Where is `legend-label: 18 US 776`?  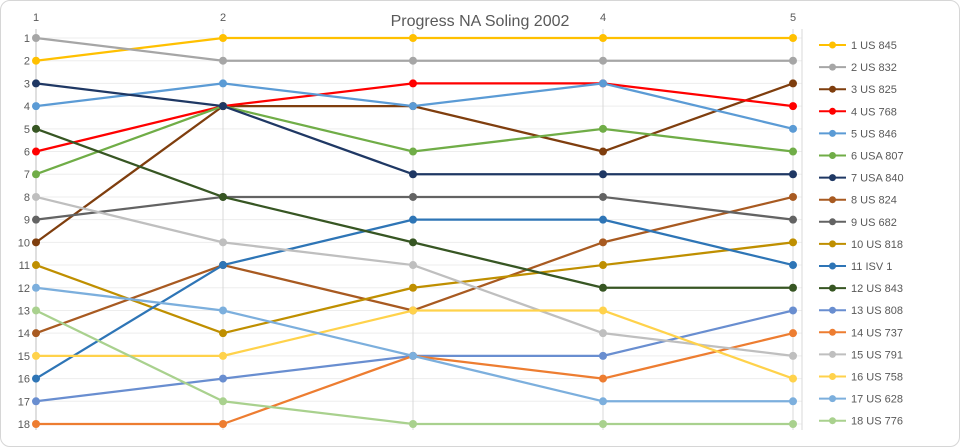 legend-label: 18 US 776 is located at coordinates (877, 422).